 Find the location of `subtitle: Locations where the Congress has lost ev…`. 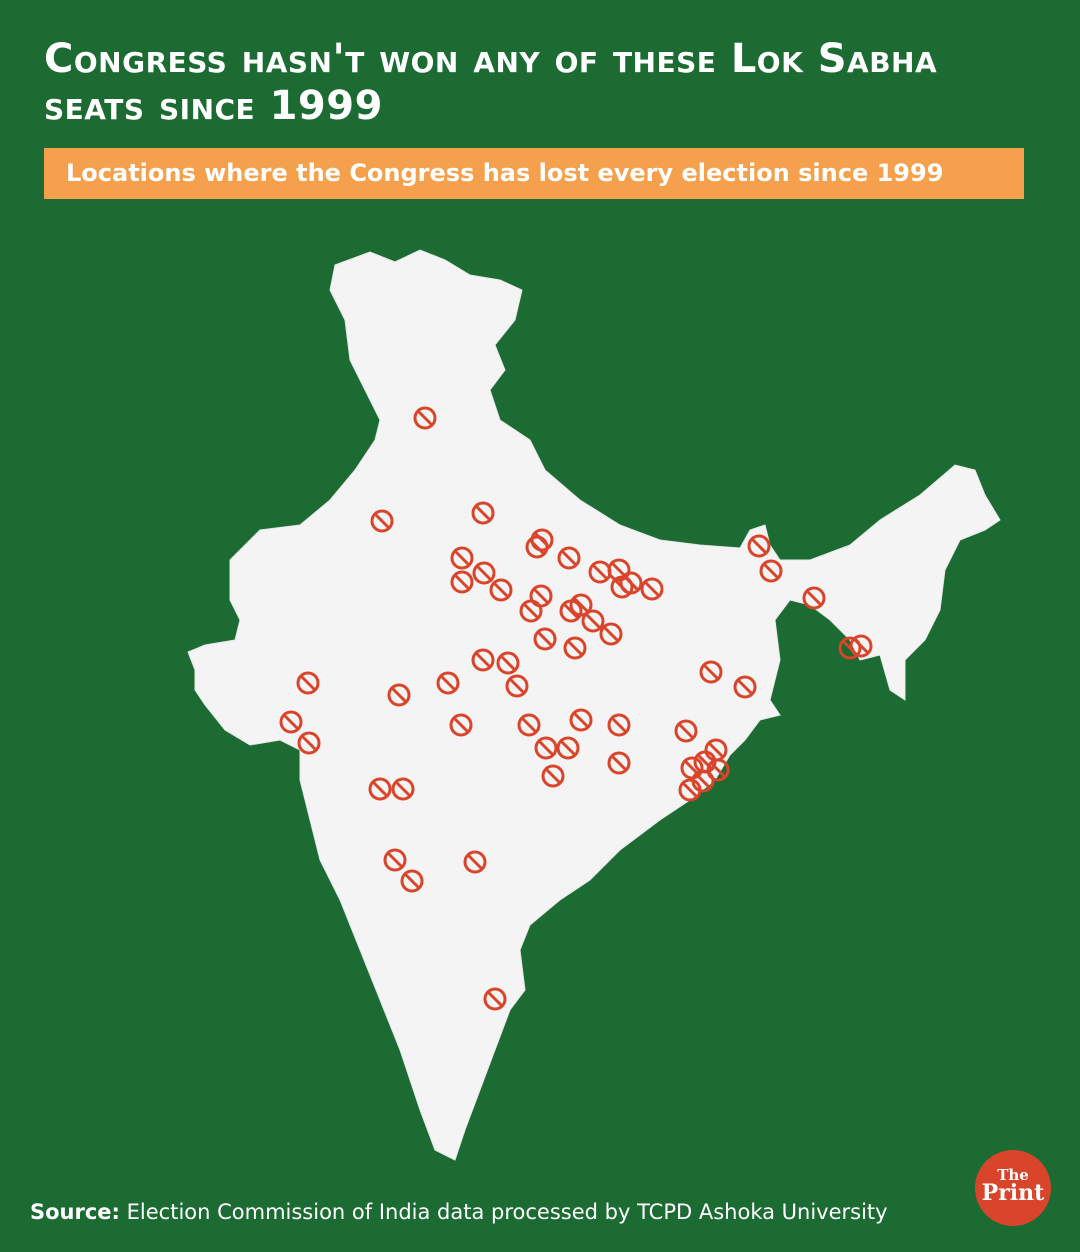

subtitle: Locations where the Congress has lost ev… is located at coordinates (534, 173).